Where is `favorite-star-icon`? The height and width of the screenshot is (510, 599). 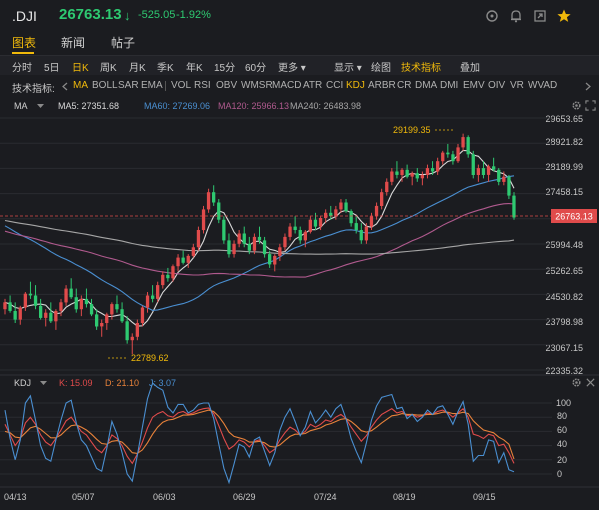 favorite-star-icon is located at coordinates (564, 16).